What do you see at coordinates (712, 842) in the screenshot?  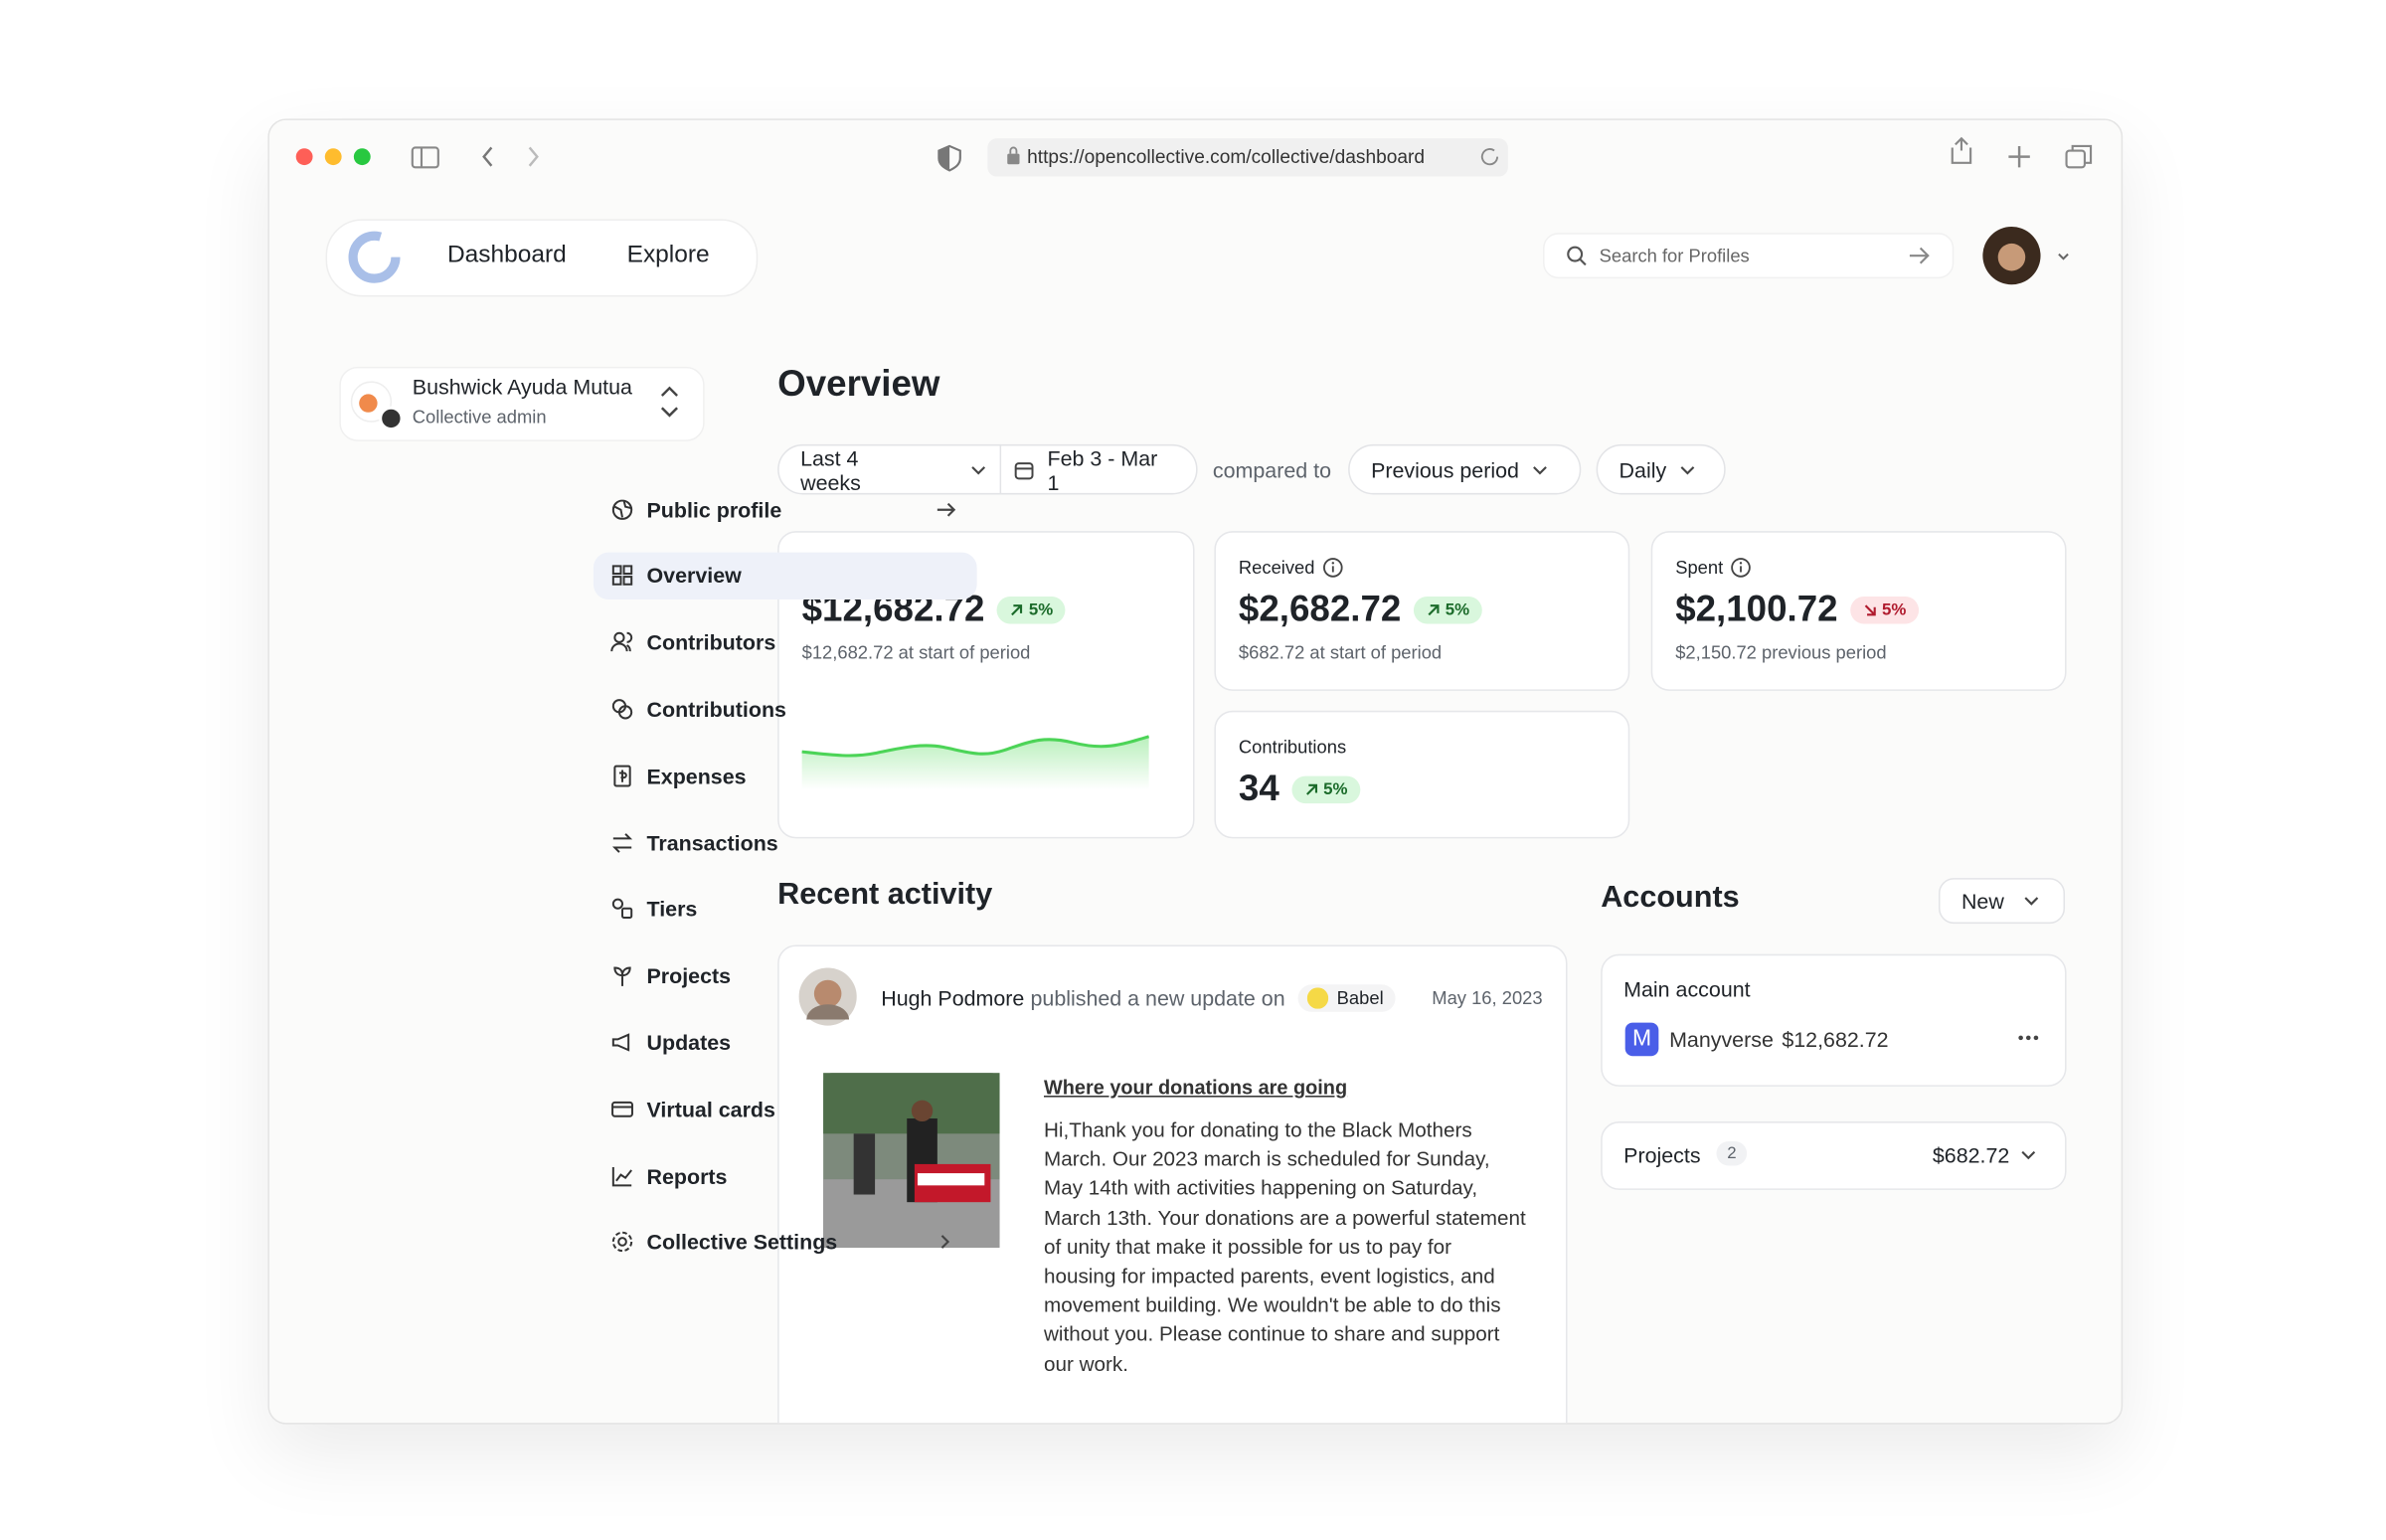 I see `sidebar-label: Transactions` at bounding box center [712, 842].